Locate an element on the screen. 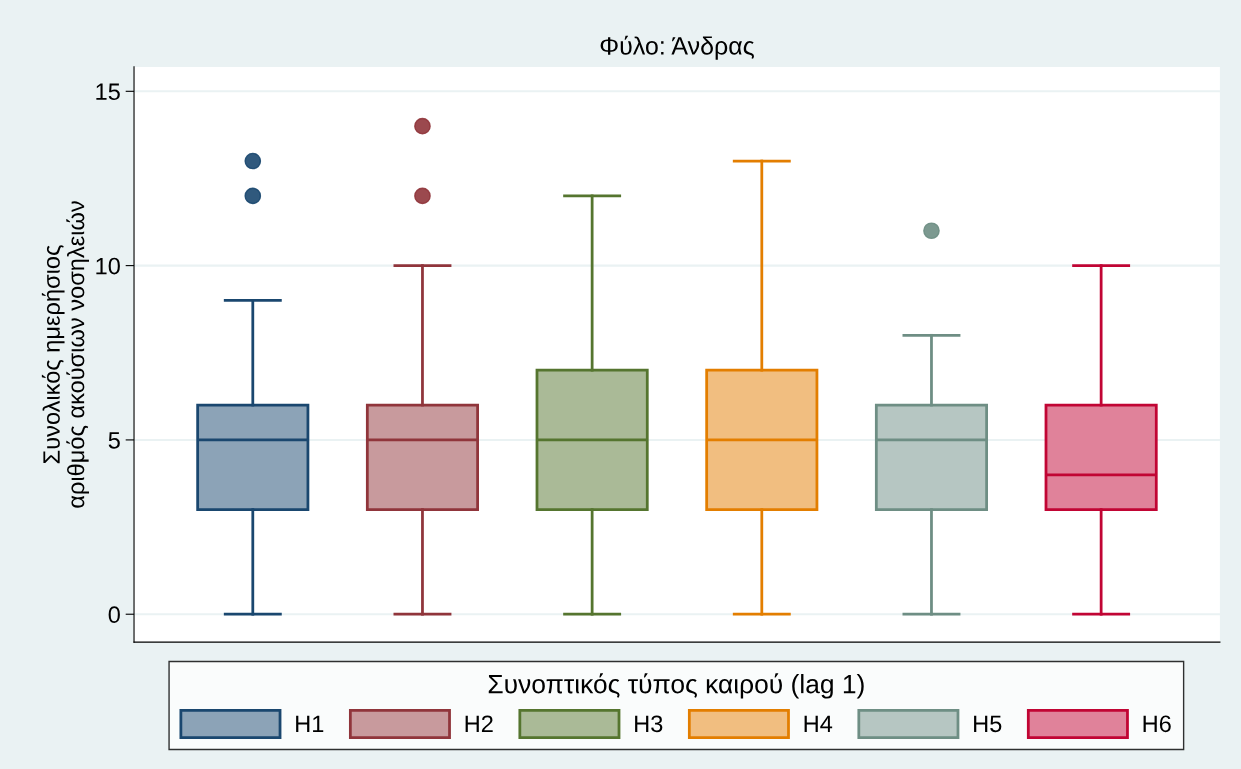 The height and width of the screenshot is (769, 1241). legend-label: H3 is located at coordinates (649, 724).